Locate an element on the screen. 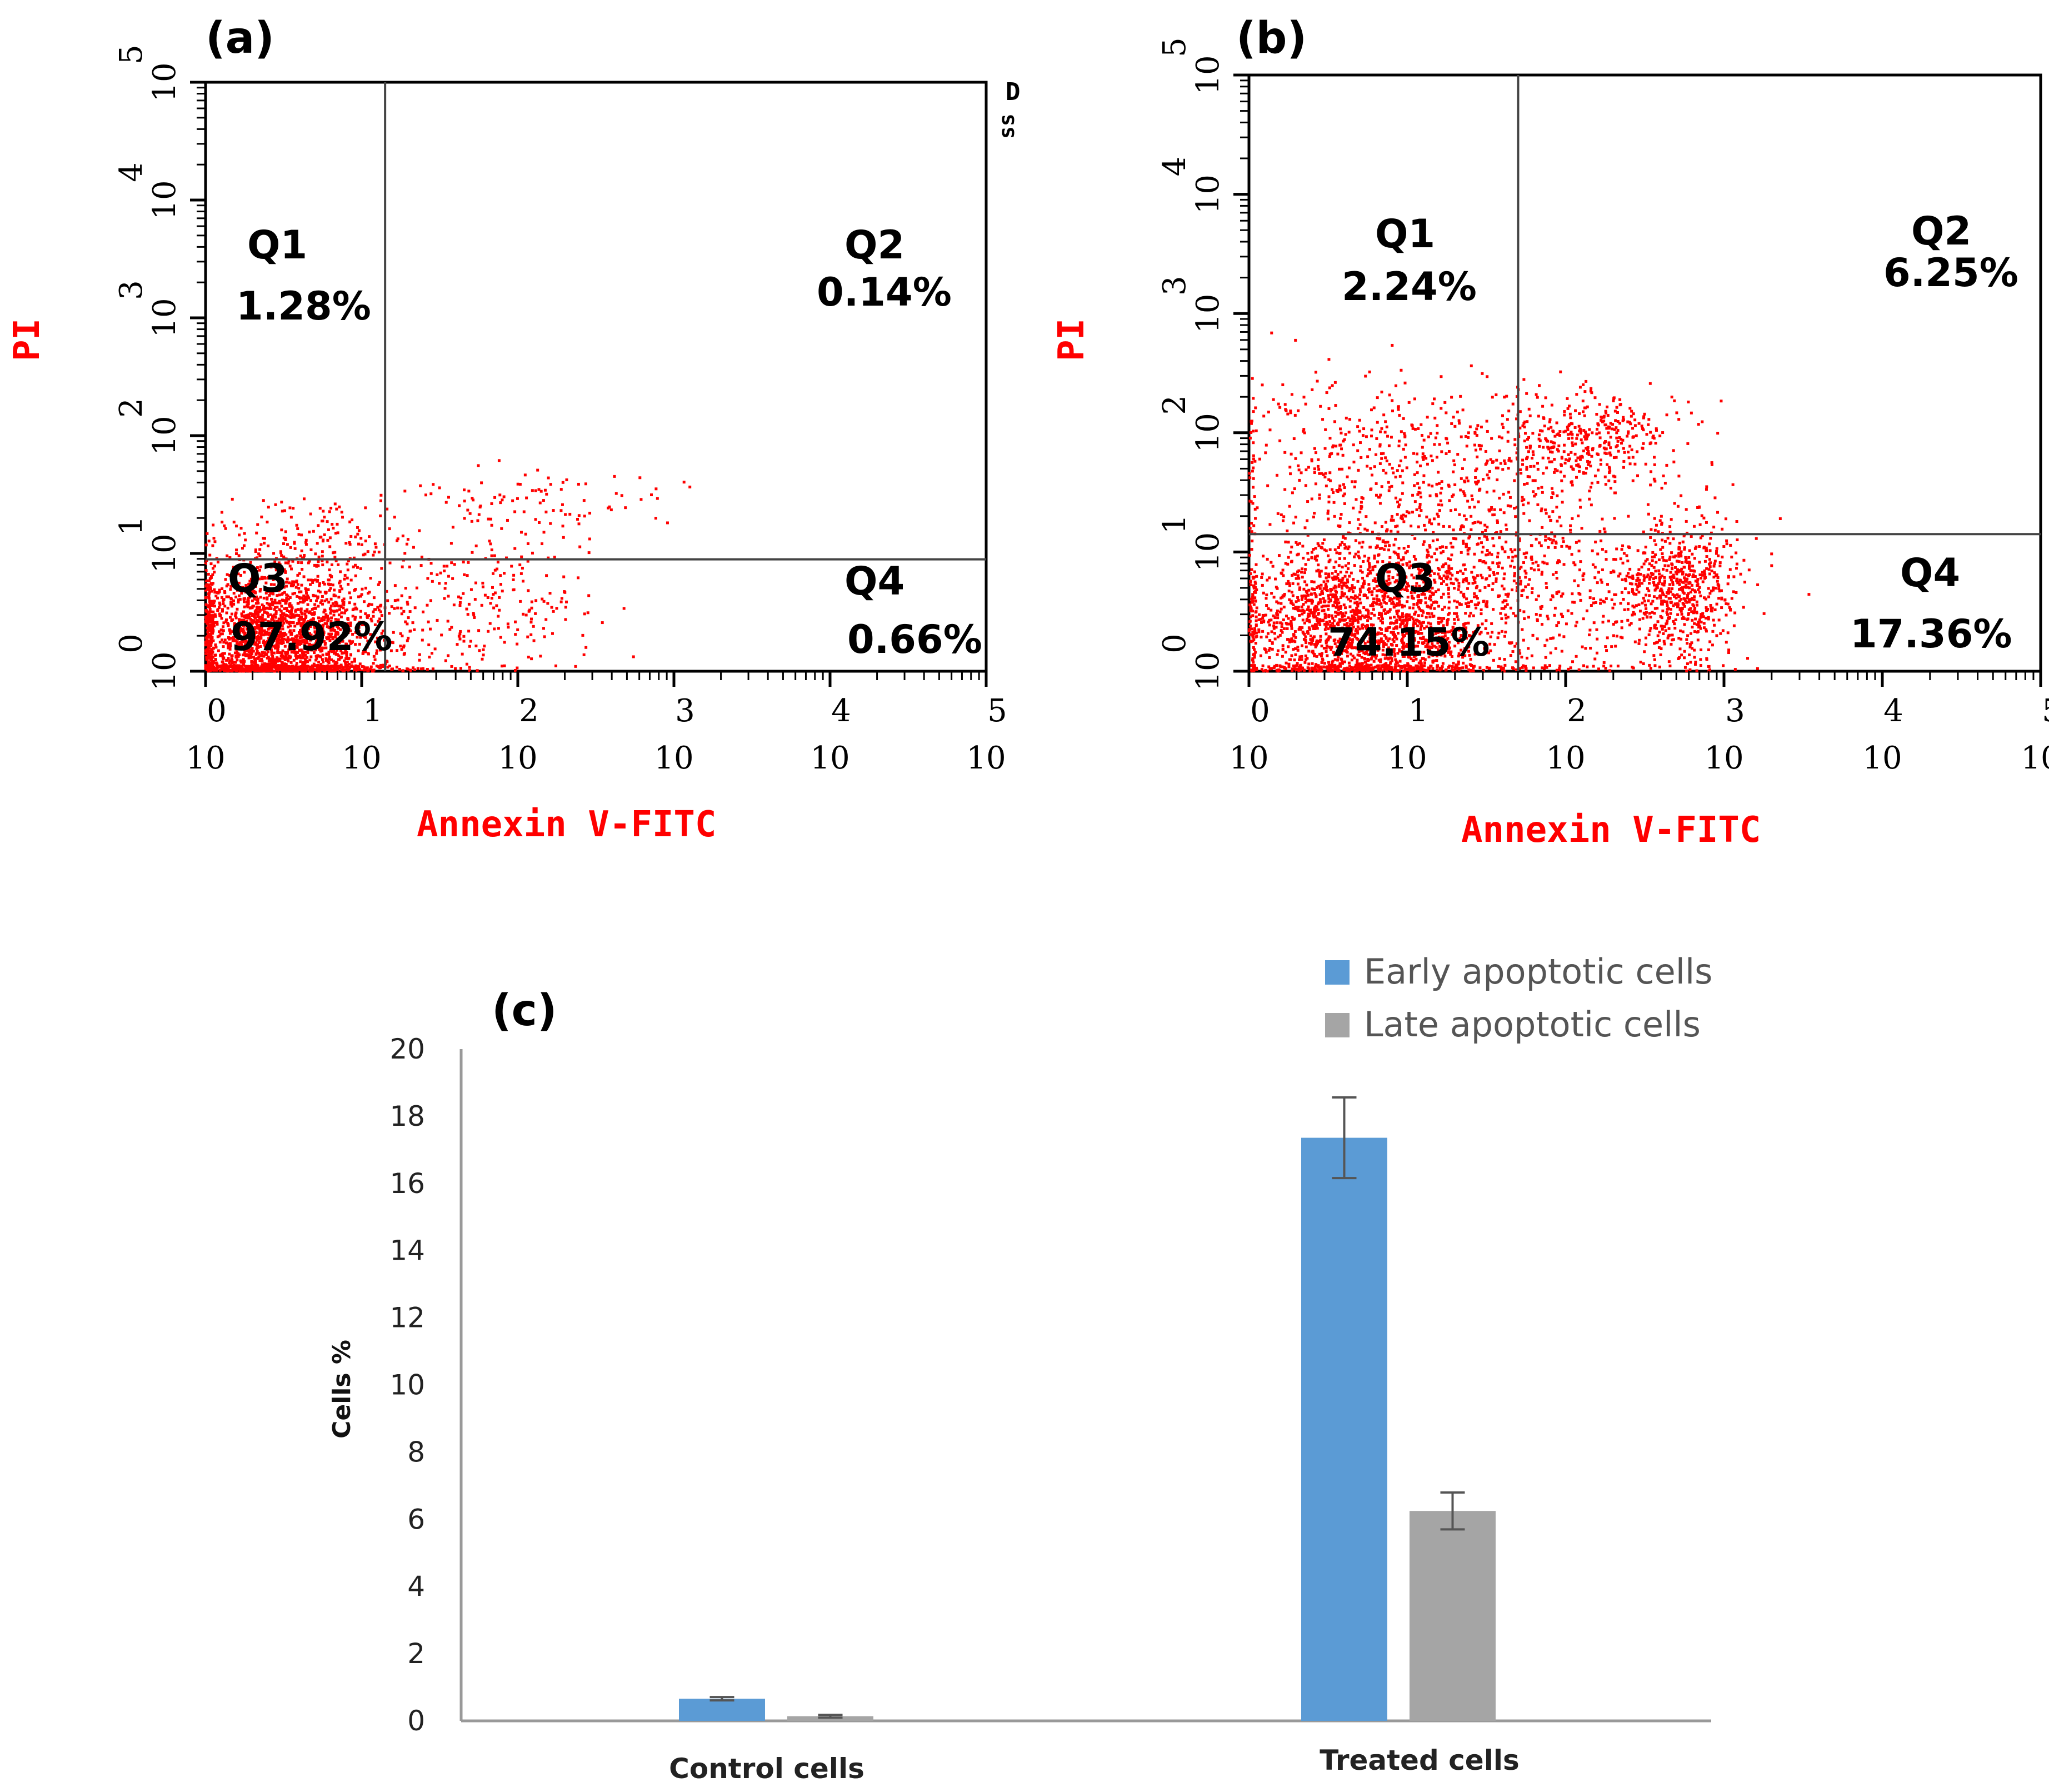  panel-a-q1-value: 1.28% is located at coordinates (303, 306).